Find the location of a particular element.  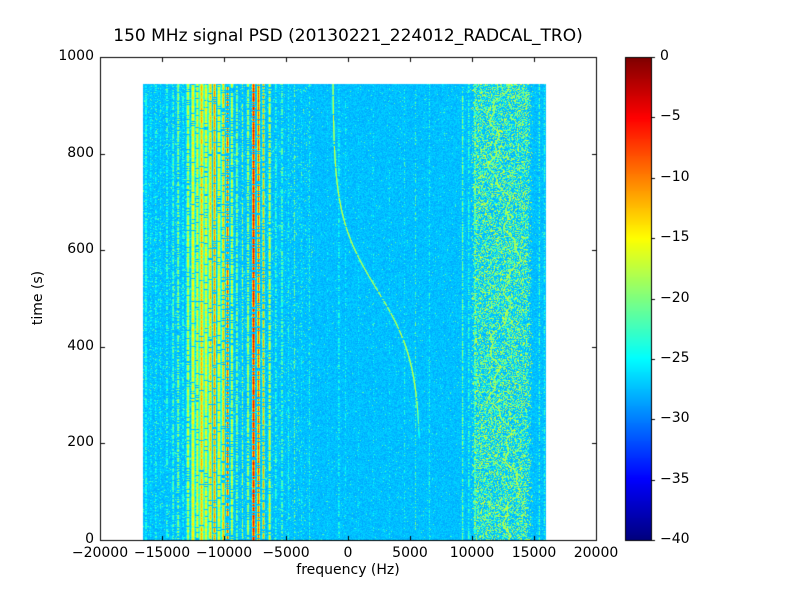

x-tick-label: 0 is located at coordinates (348, 553).